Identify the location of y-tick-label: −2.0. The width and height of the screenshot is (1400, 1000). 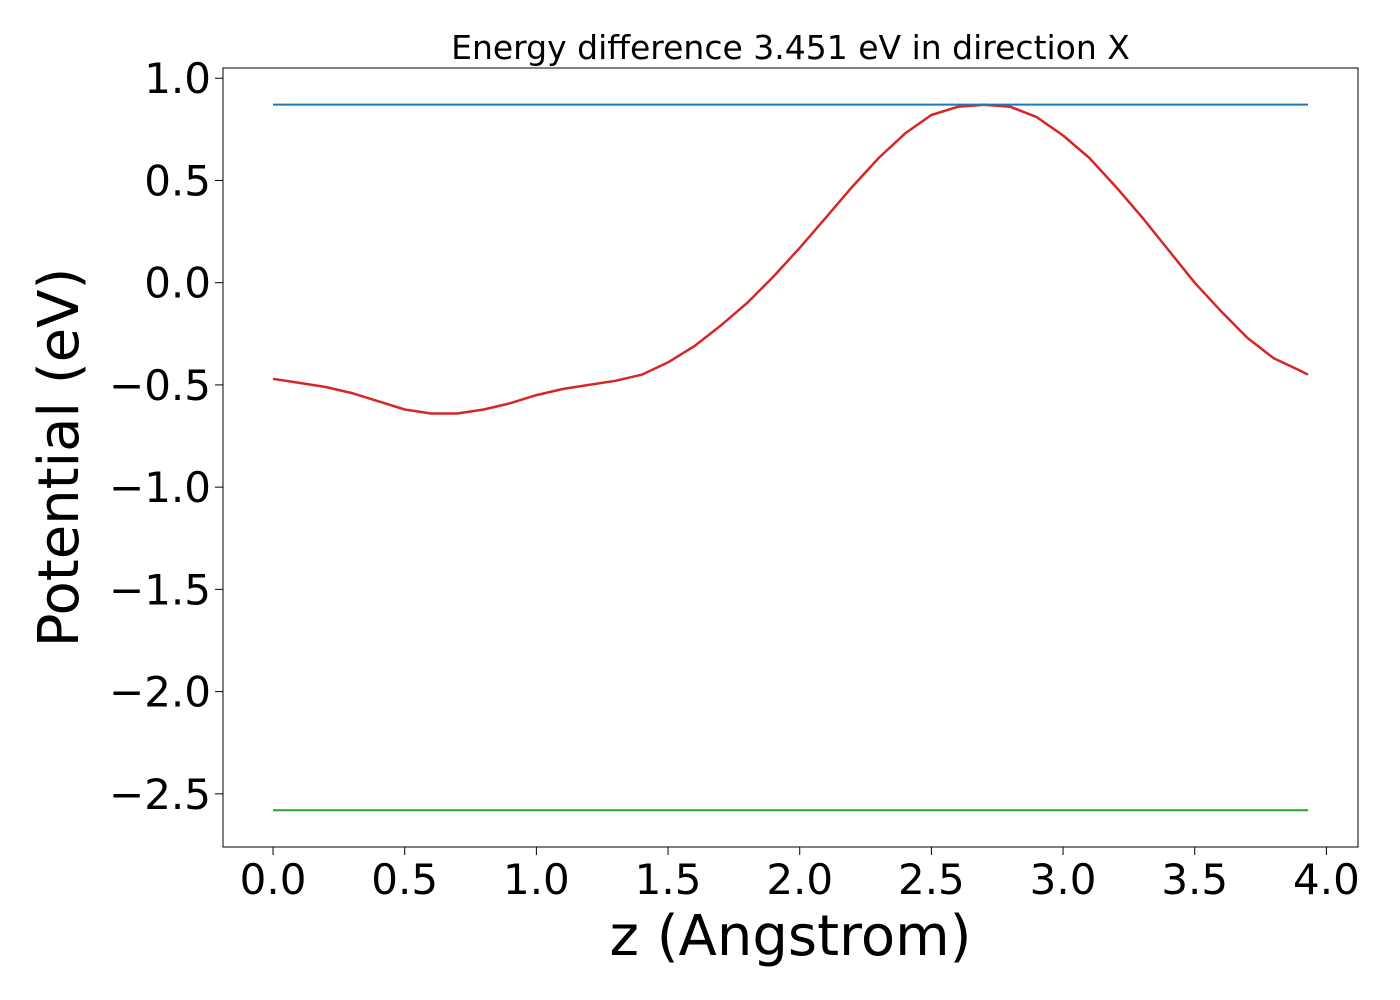
(160, 692).